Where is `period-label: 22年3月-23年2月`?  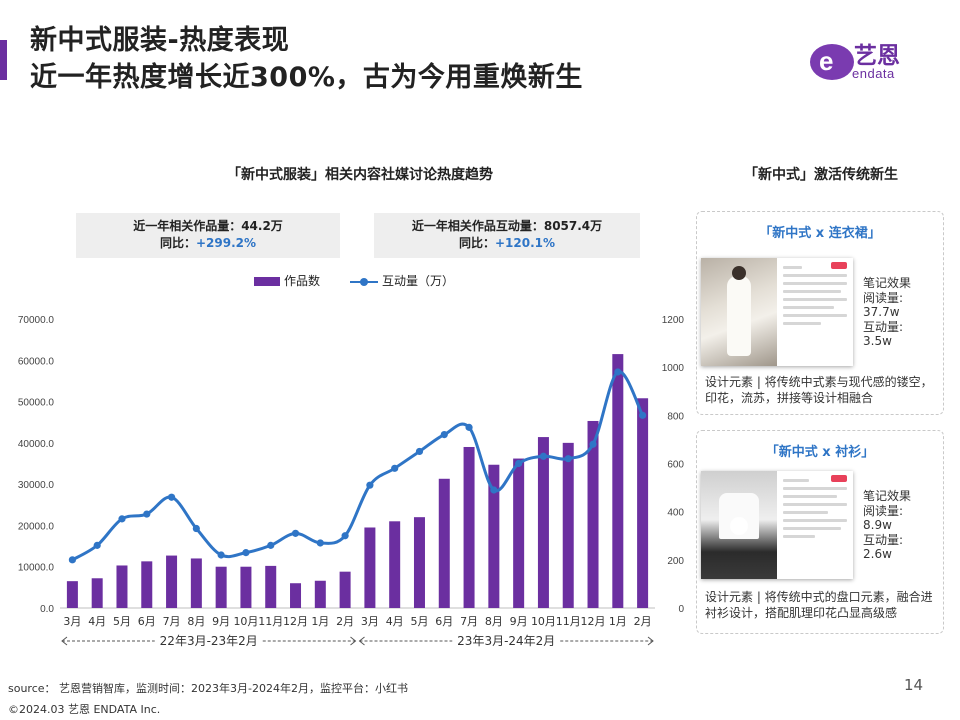 period-label: 22年3月-23年2月 is located at coordinates (209, 641).